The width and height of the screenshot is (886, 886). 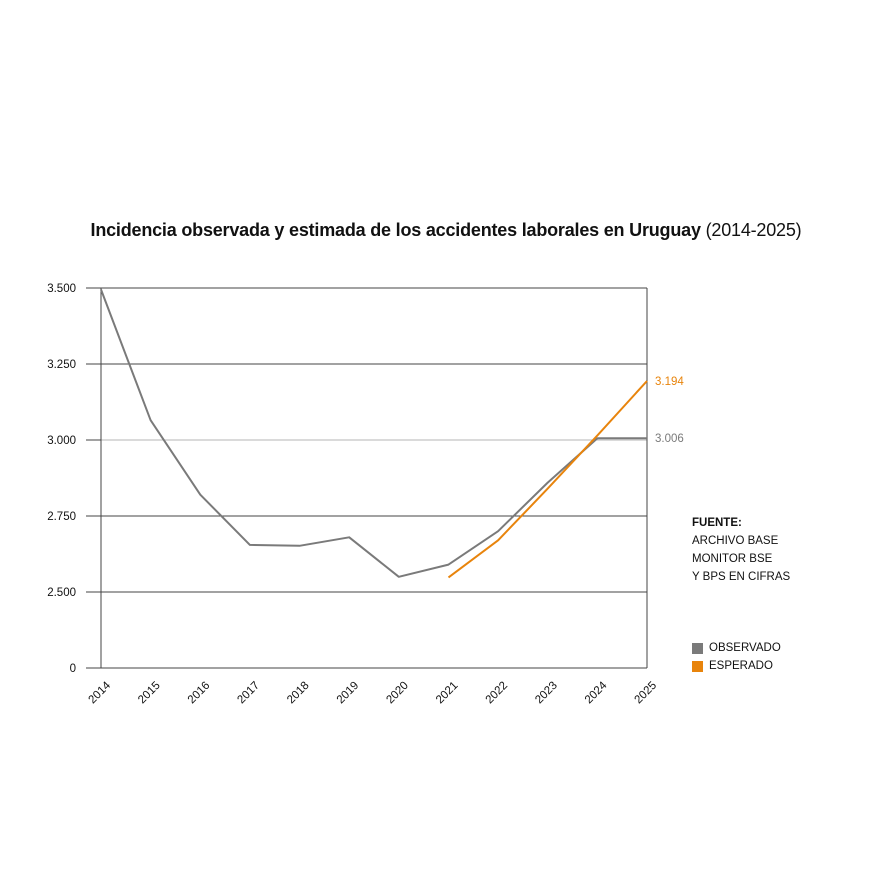 What do you see at coordinates (732, 559) in the screenshot?
I see `source-line-2: MONITOR BSE` at bounding box center [732, 559].